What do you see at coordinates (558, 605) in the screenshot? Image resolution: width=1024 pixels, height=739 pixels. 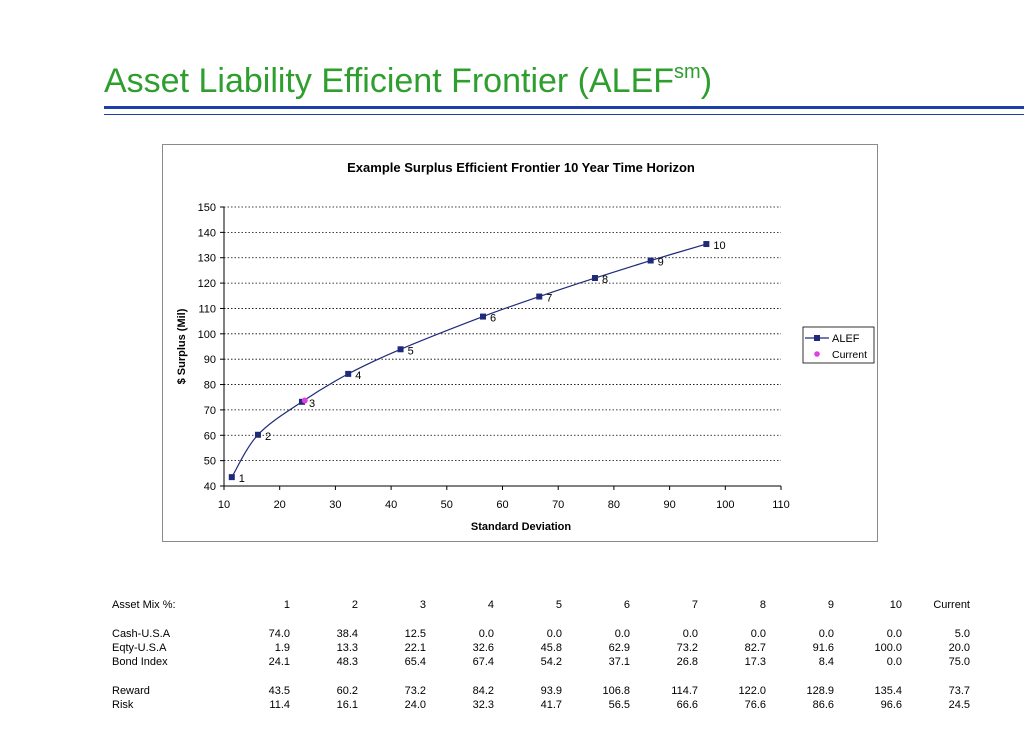 I see `table-column-header: 5` at bounding box center [558, 605].